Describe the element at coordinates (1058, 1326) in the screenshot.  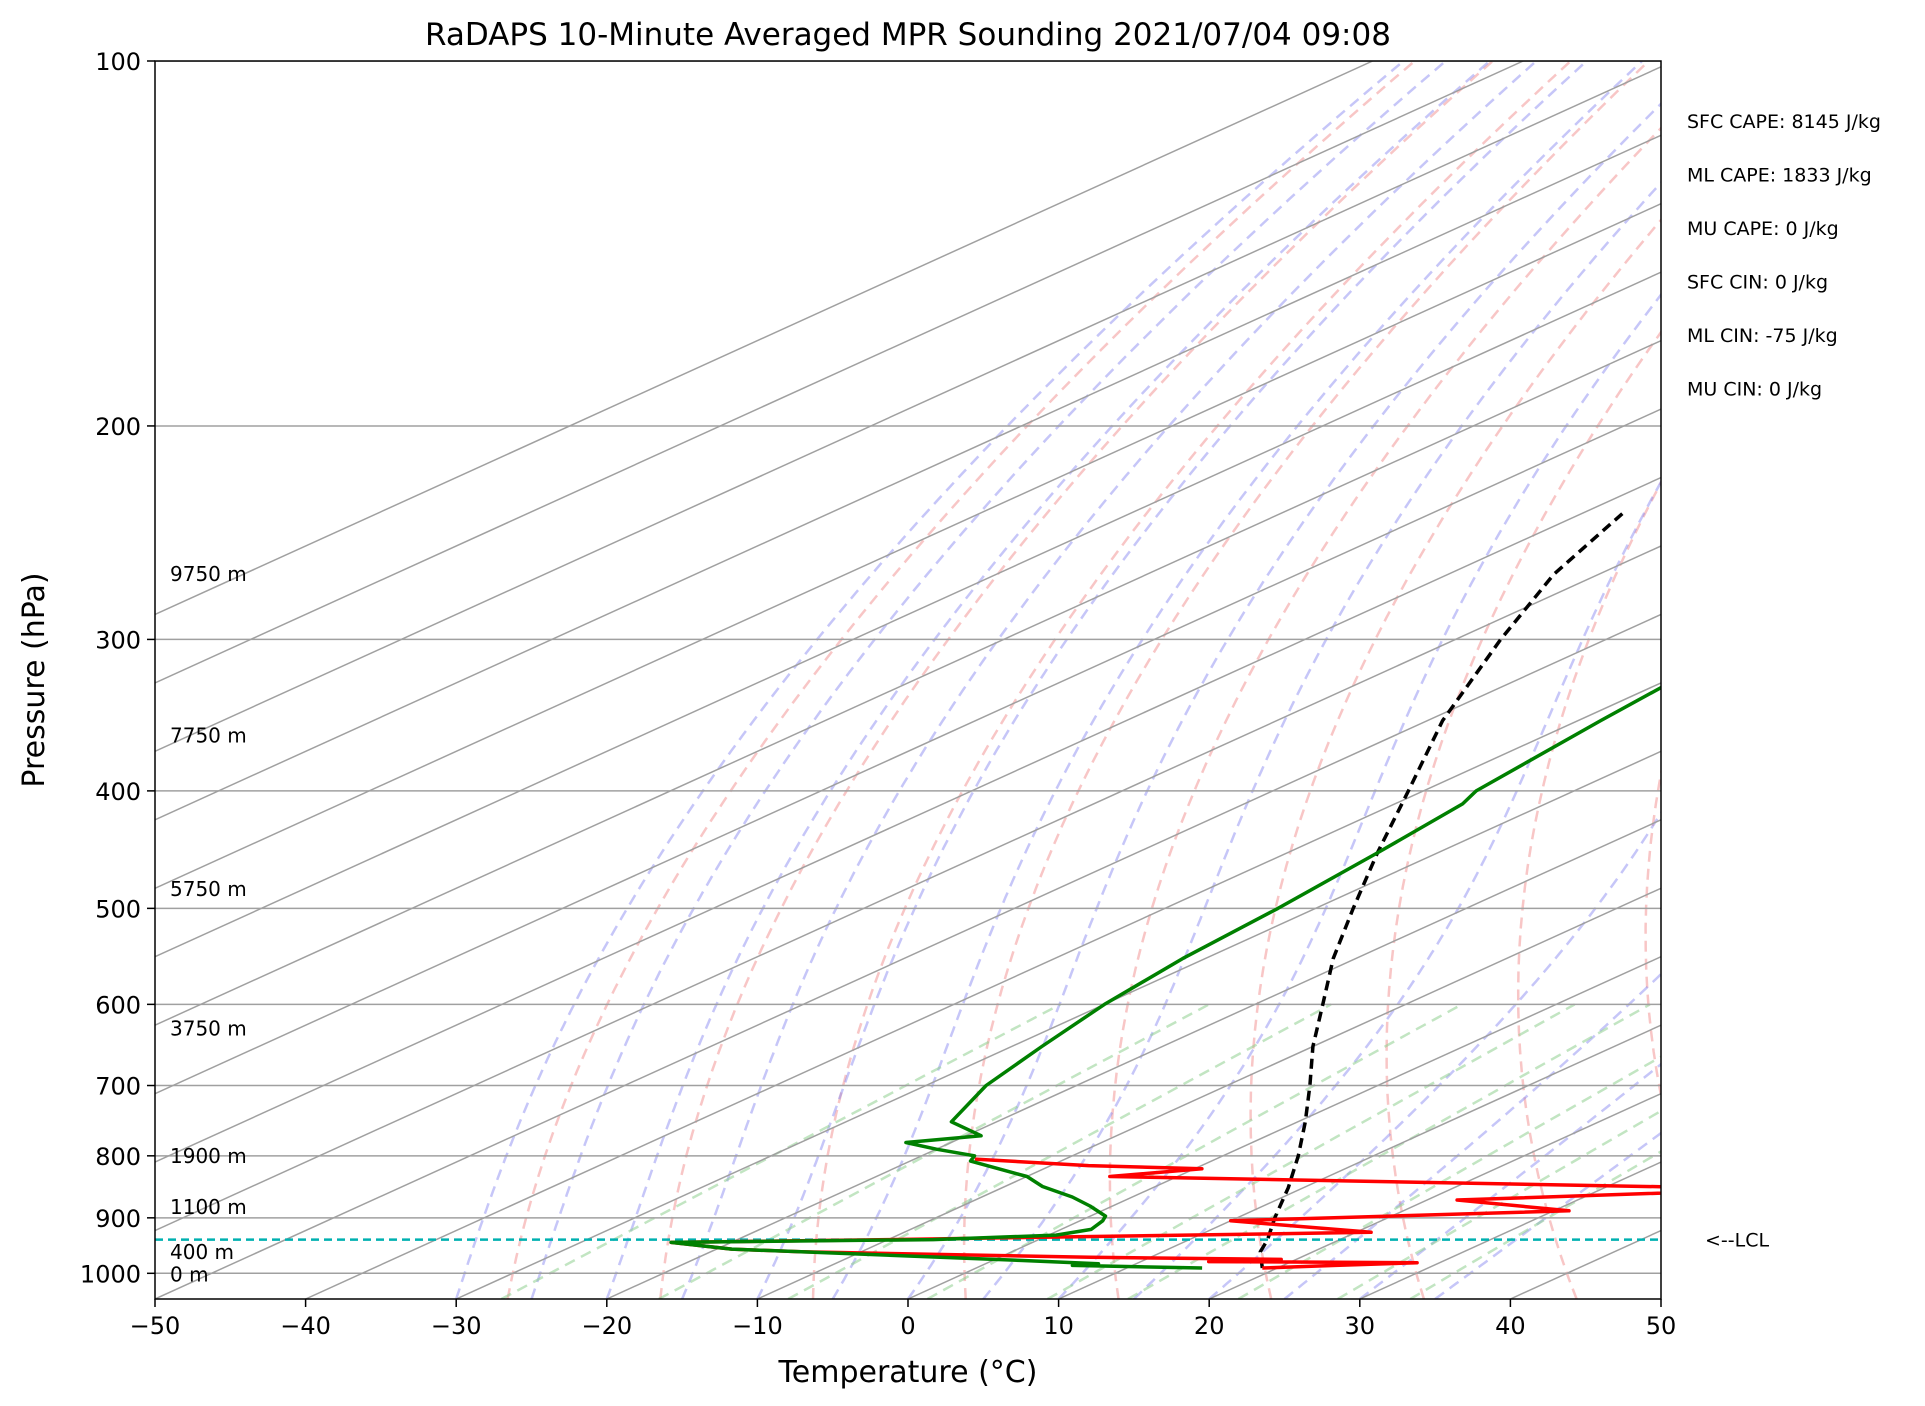
I see `x-tick-label: 10` at that location.